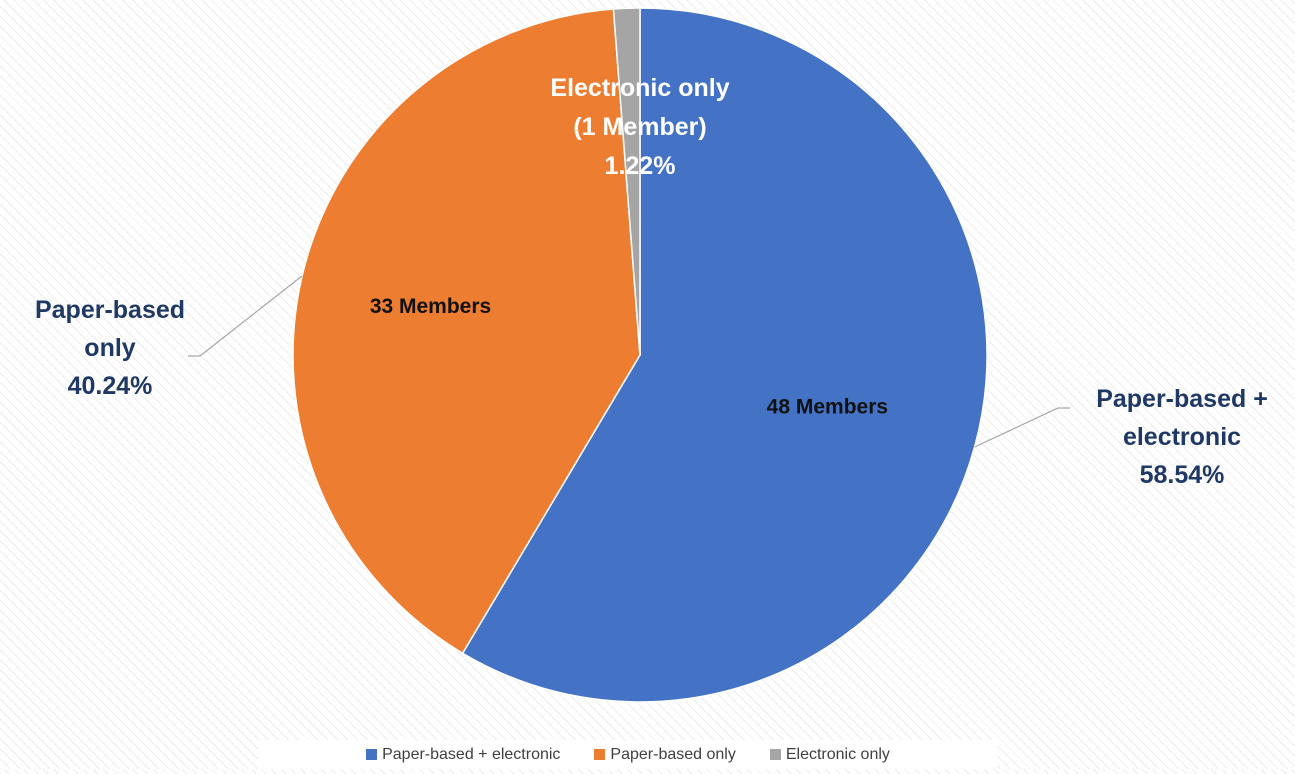 Image resolution: width=1295 pixels, height=774 pixels. I want to click on outer-label-electronic-only-line-3: 1.22%, so click(640, 166).